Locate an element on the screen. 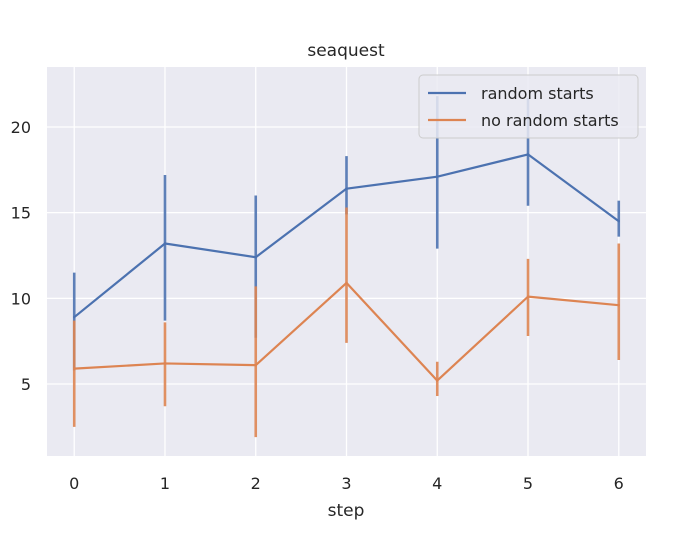 This screenshot has height=536, width=688. x-tick-label: 4 is located at coordinates (437, 483).